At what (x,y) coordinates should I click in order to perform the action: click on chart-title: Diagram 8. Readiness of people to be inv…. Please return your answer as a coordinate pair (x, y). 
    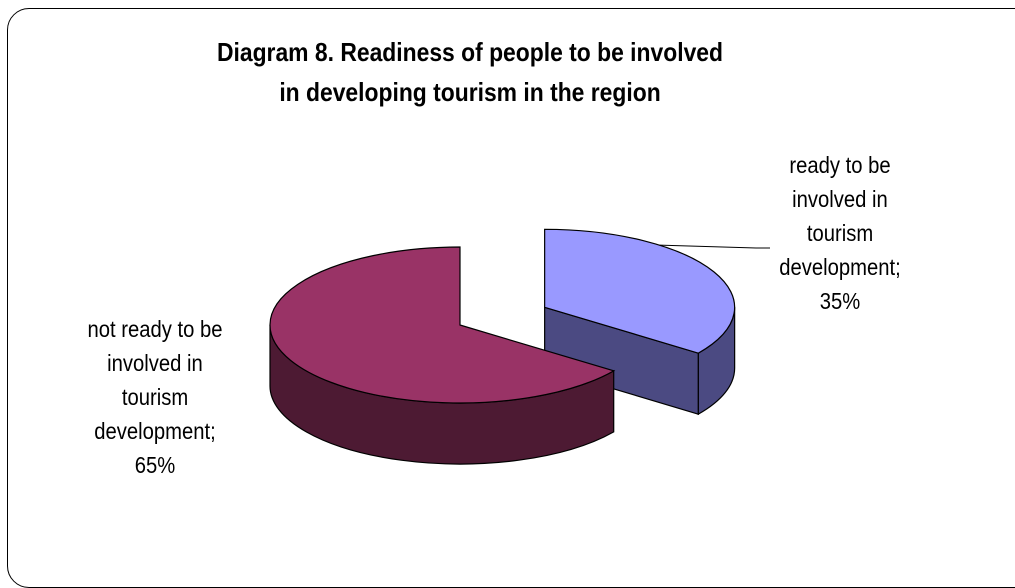
    Looking at the image, I should click on (470, 72).